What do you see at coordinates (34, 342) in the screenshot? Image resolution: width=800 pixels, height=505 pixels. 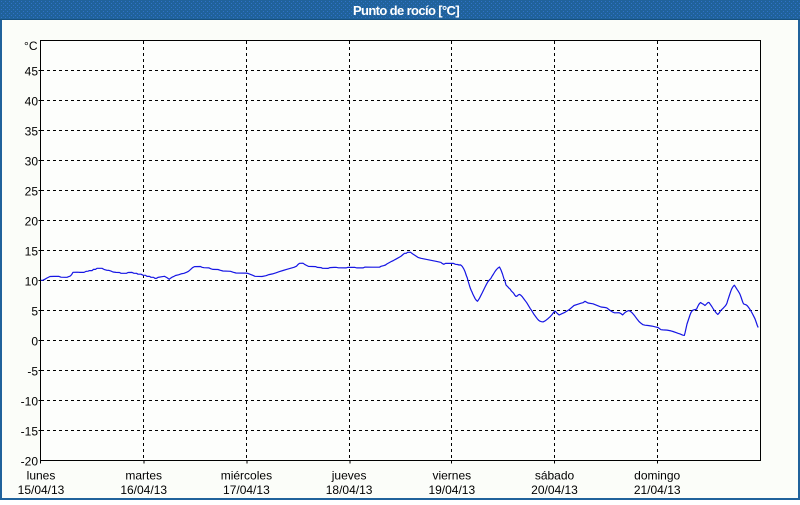 I see `svg-text: 0` at bounding box center [34, 342].